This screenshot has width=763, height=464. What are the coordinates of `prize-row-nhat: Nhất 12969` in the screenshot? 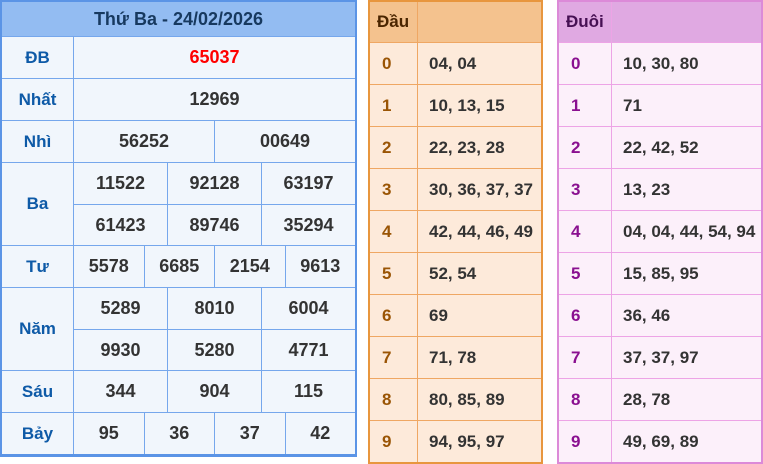 It's located at (178, 99).